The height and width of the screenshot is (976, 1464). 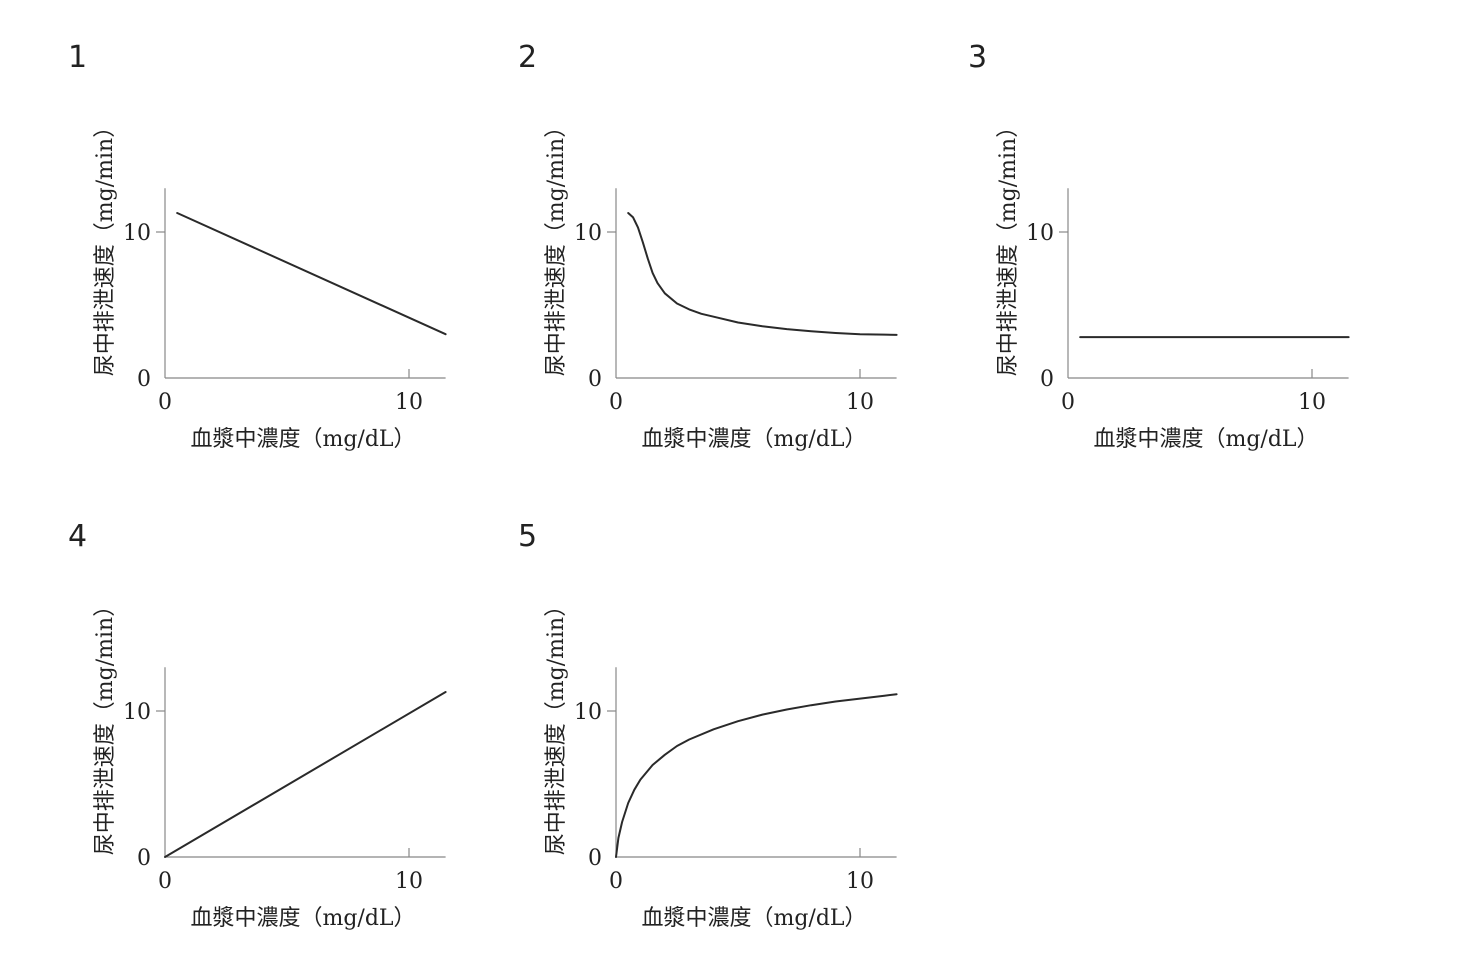 What do you see at coordinates (77, 536) in the screenshot?
I see `panel-number: 4` at bounding box center [77, 536].